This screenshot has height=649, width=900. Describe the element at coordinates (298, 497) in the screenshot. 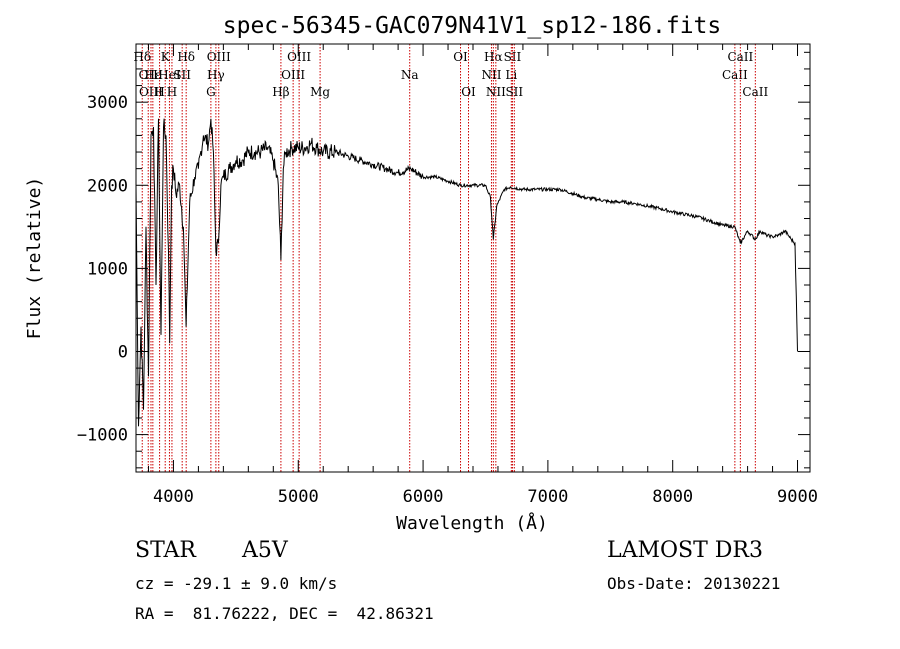

I see `x-tick-label: 5000` at that location.